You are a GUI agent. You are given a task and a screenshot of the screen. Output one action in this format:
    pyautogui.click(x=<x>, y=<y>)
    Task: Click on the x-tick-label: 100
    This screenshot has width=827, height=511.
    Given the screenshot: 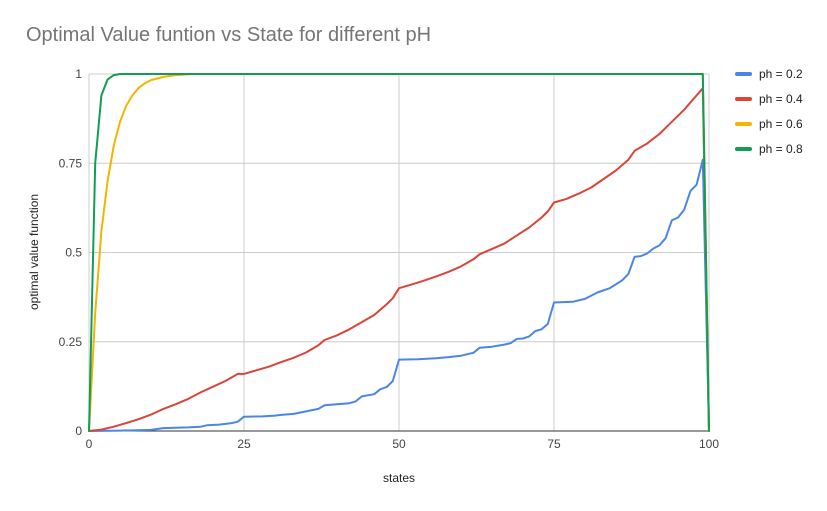 What is the action you would take?
    pyautogui.click(x=709, y=444)
    